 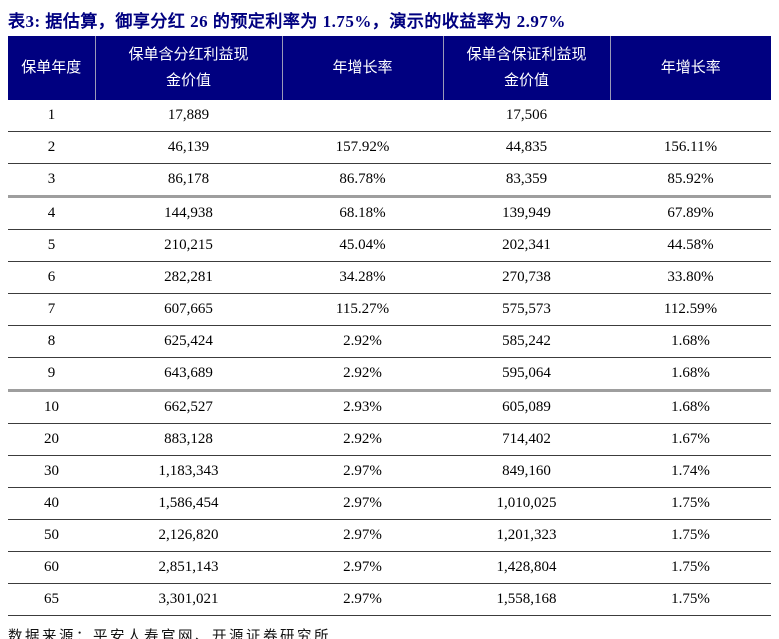 I want to click on table-header: 保单年度 保单含分红利益现金价值 年增长率 保单含保证利益现金价值 年增长率, so click(x=389, y=68).